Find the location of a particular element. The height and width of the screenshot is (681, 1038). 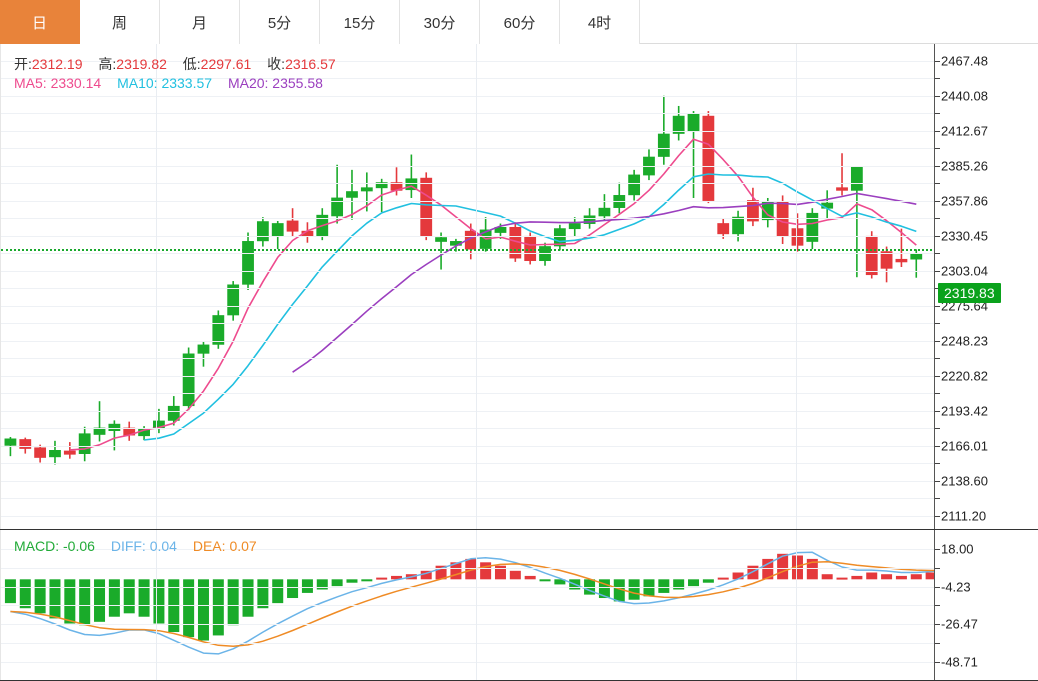

tab-label: 60分 is located at coordinates (519, 23).